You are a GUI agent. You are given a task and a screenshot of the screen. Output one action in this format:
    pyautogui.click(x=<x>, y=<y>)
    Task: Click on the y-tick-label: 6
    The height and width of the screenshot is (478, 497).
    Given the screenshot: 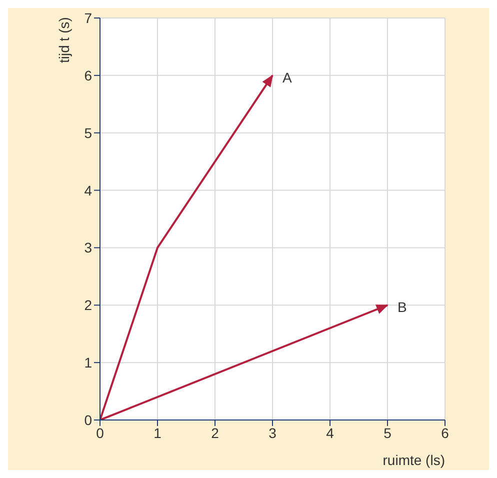 What is the action you would take?
    pyautogui.click(x=88, y=75)
    